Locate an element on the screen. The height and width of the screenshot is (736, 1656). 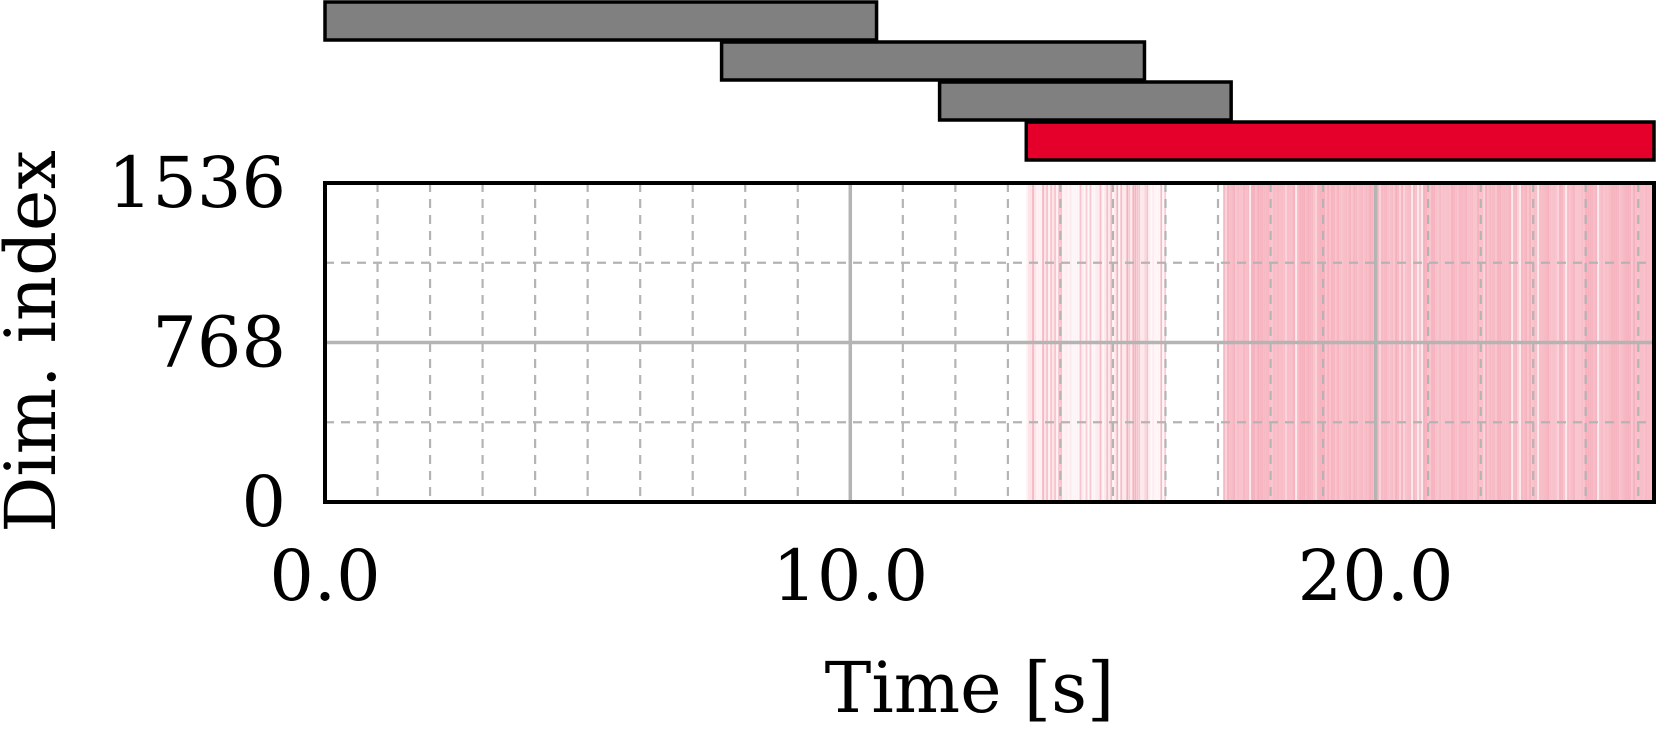
y-tick-label: 0 is located at coordinates (263, 502).